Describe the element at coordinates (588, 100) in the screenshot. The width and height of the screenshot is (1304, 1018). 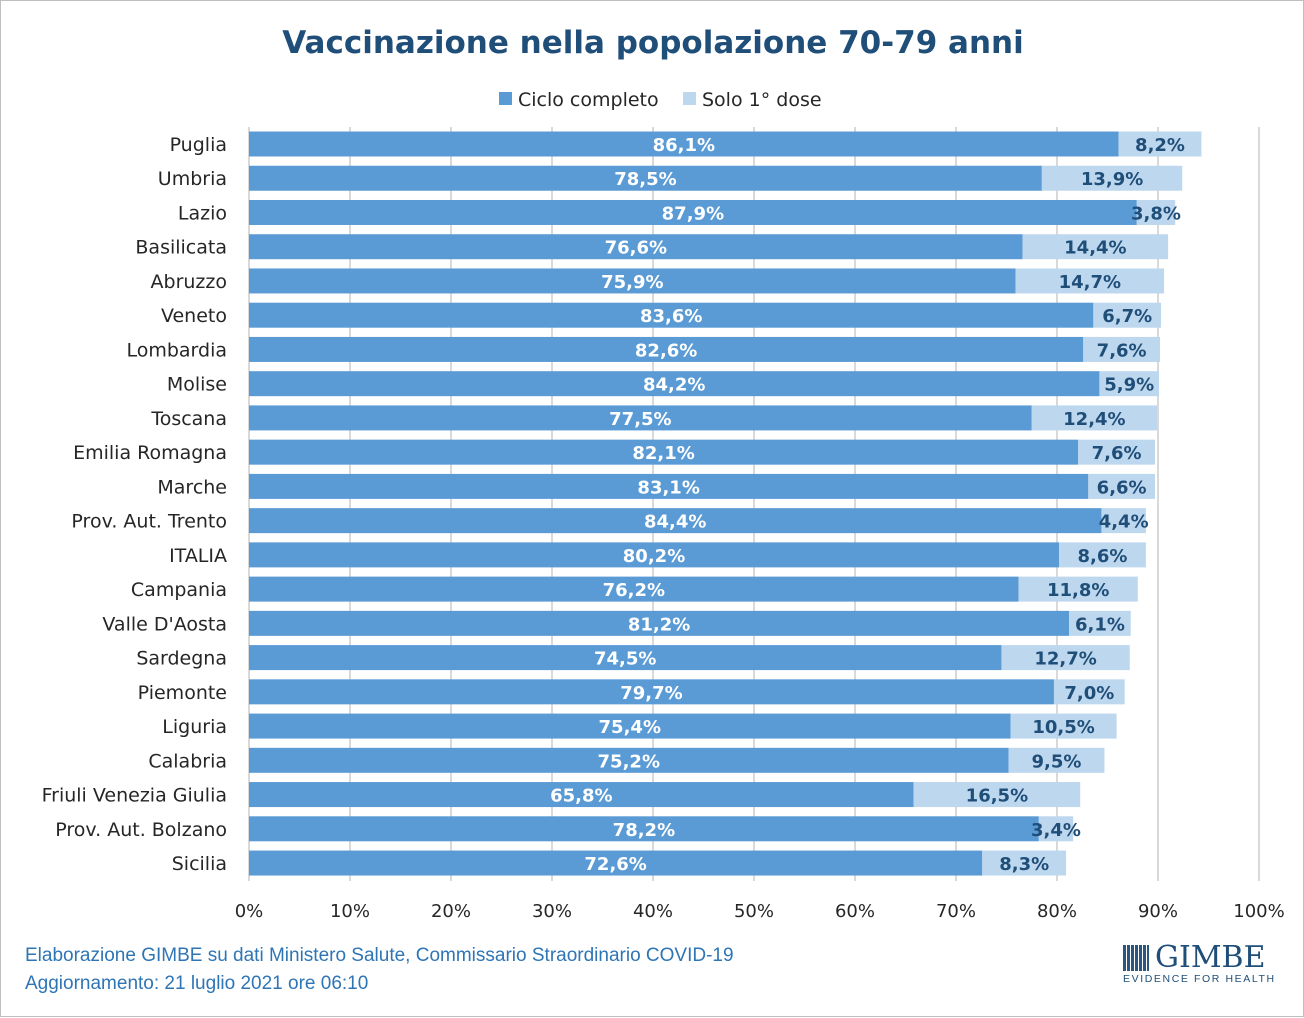
I see `legend-label: Ciclo completo` at that location.